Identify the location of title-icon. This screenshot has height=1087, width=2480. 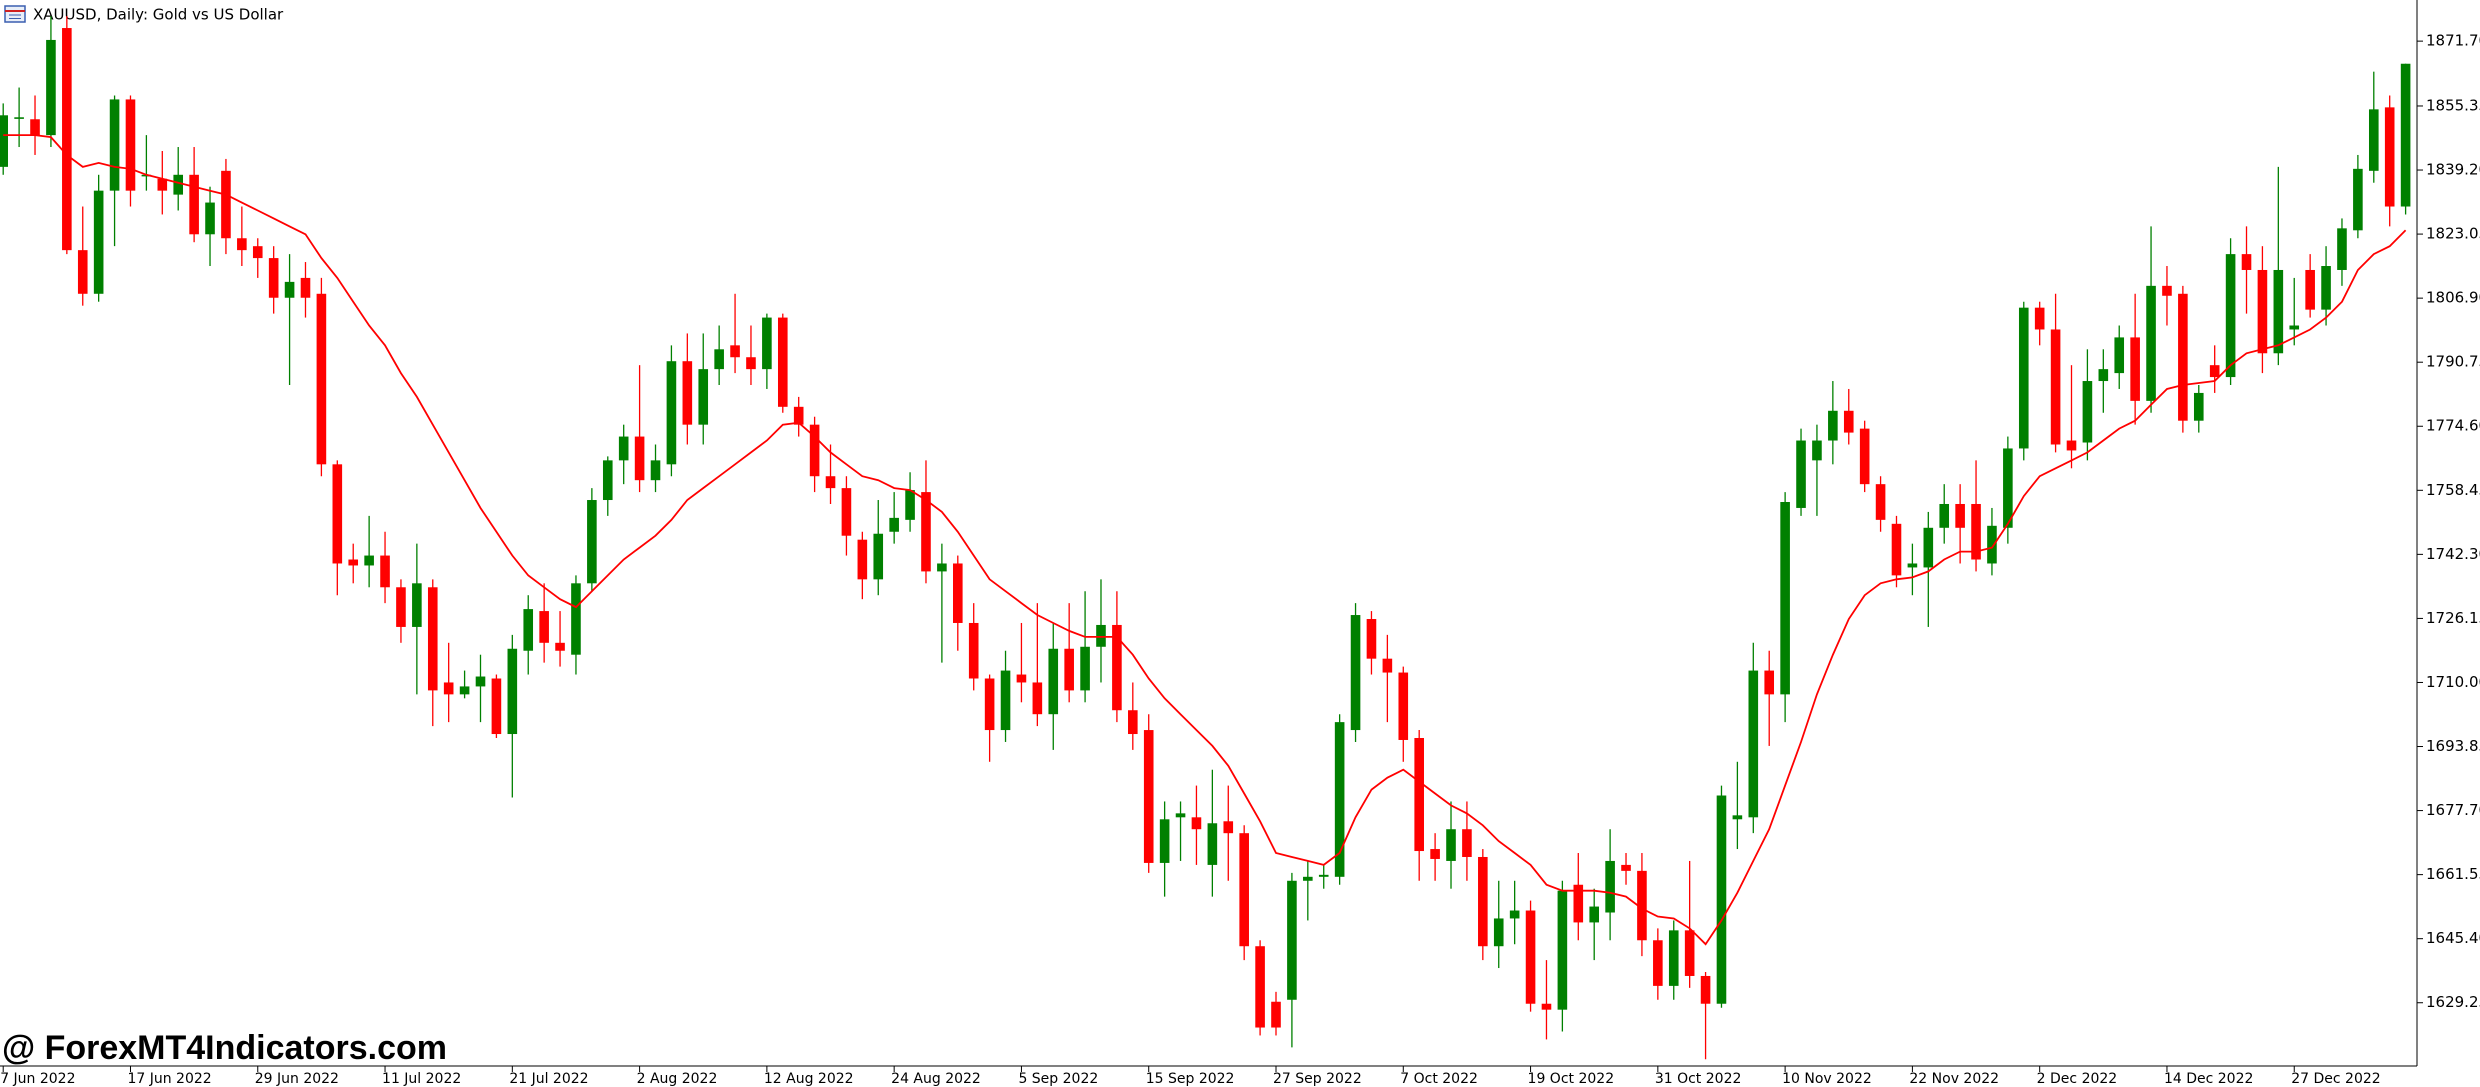
(15, 14).